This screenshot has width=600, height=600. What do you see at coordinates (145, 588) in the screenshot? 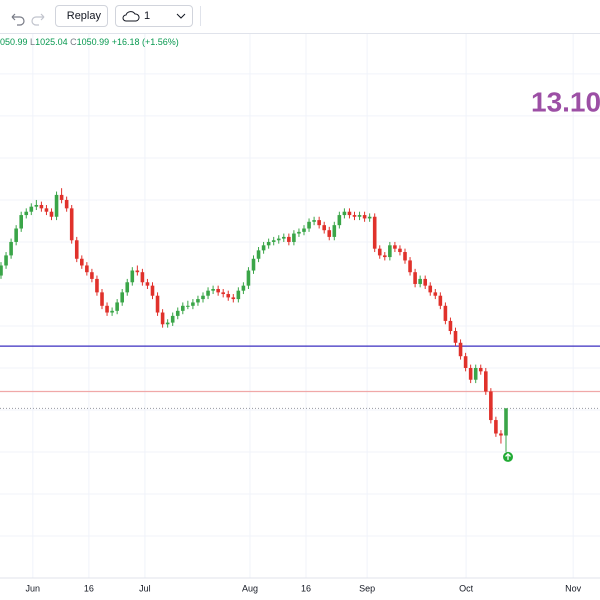
I see `x-tick-label: Jul` at bounding box center [145, 588].